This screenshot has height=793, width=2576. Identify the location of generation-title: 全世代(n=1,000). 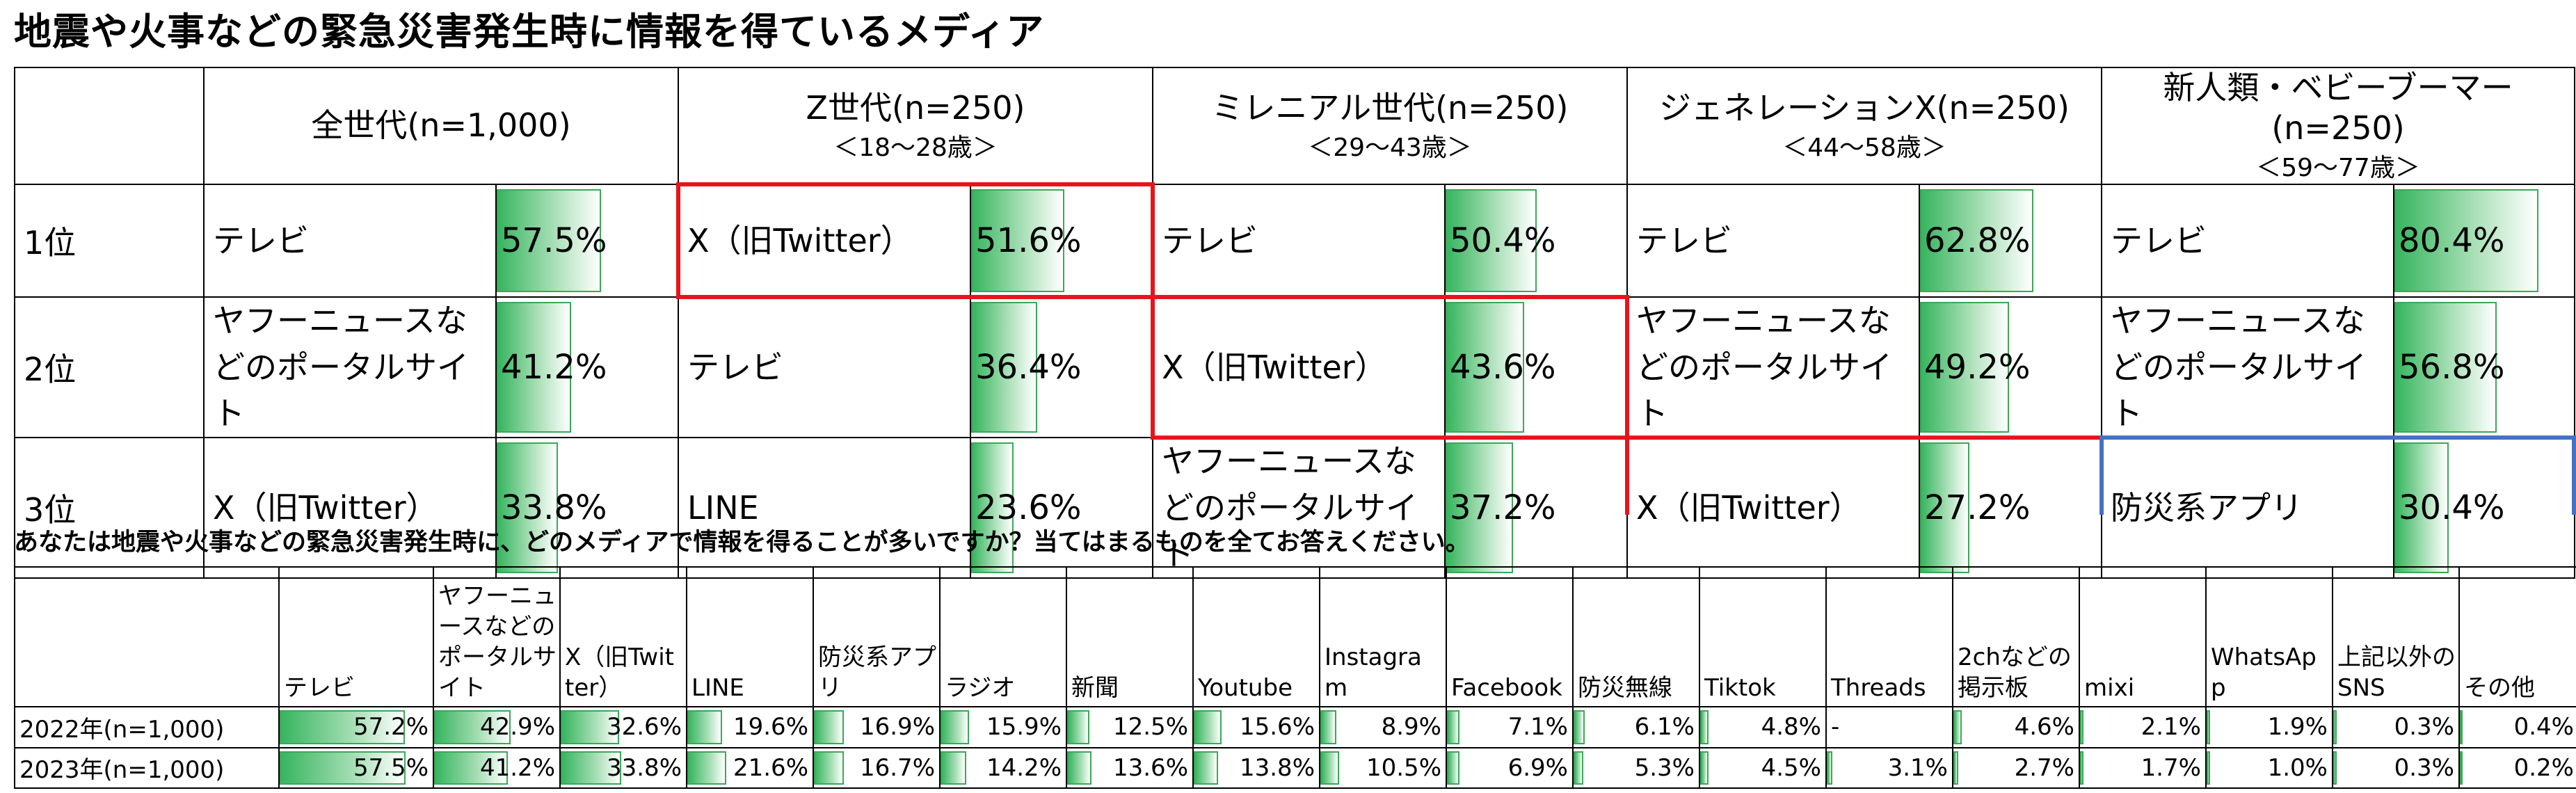
(441, 125).